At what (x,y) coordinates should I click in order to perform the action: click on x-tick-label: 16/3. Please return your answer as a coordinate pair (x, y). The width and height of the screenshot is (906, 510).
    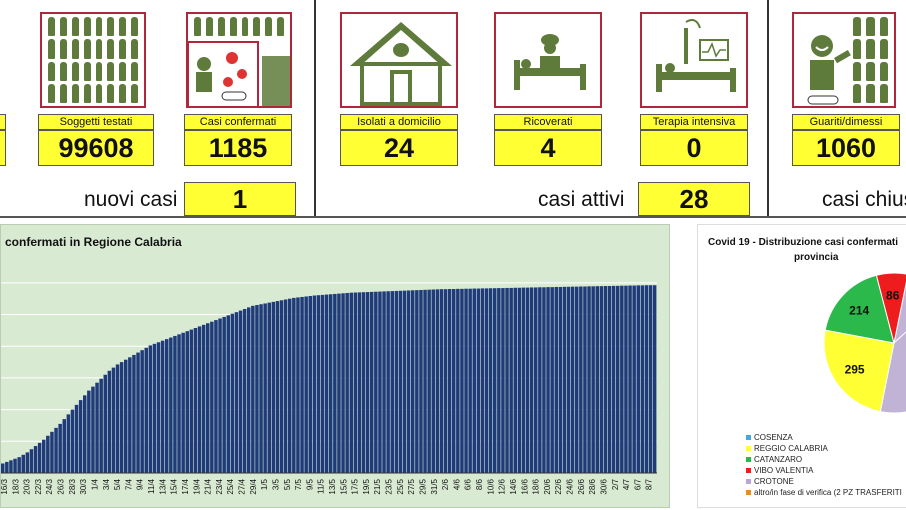
    Looking at the image, I should click on (5, 486).